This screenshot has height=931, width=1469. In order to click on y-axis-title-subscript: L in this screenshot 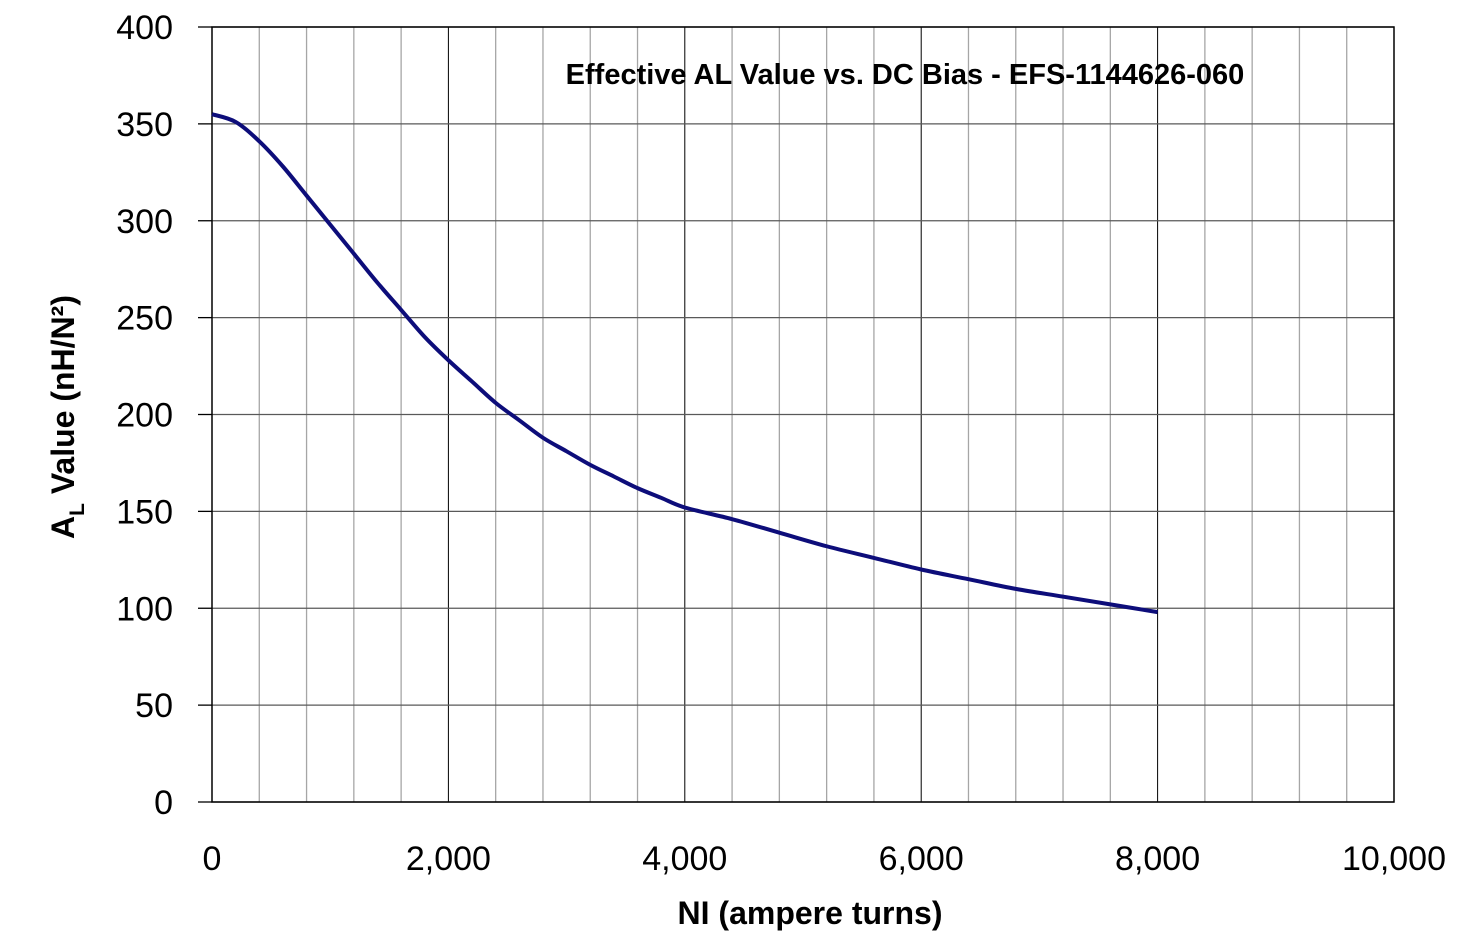, I will do `click(77, 509)`.